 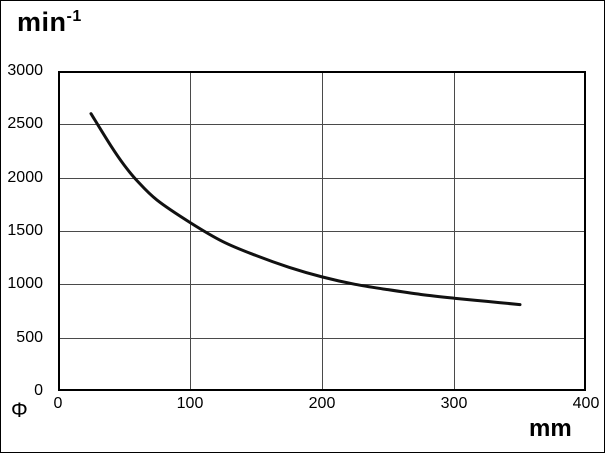 What do you see at coordinates (322, 403) in the screenshot?
I see `x-tick-label: 200` at bounding box center [322, 403].